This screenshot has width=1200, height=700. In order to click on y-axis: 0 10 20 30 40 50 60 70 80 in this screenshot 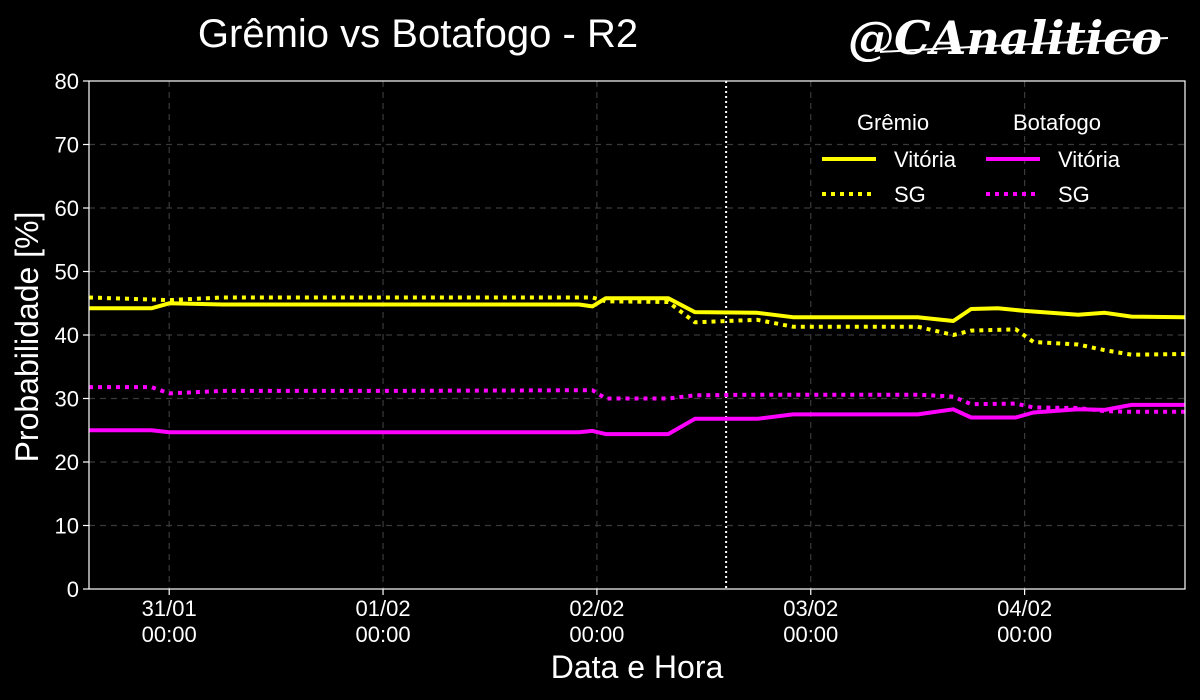, I will do `click(72, 335)`.